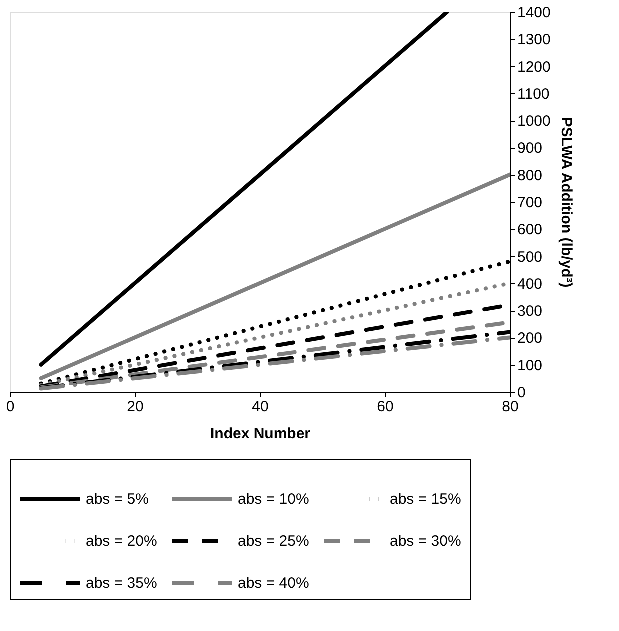 The height and width of the screenshot is (631, 619). Describe the element at coordinates (530, 284) in the screenshot. I see `y-tick-label: 400` at that location.